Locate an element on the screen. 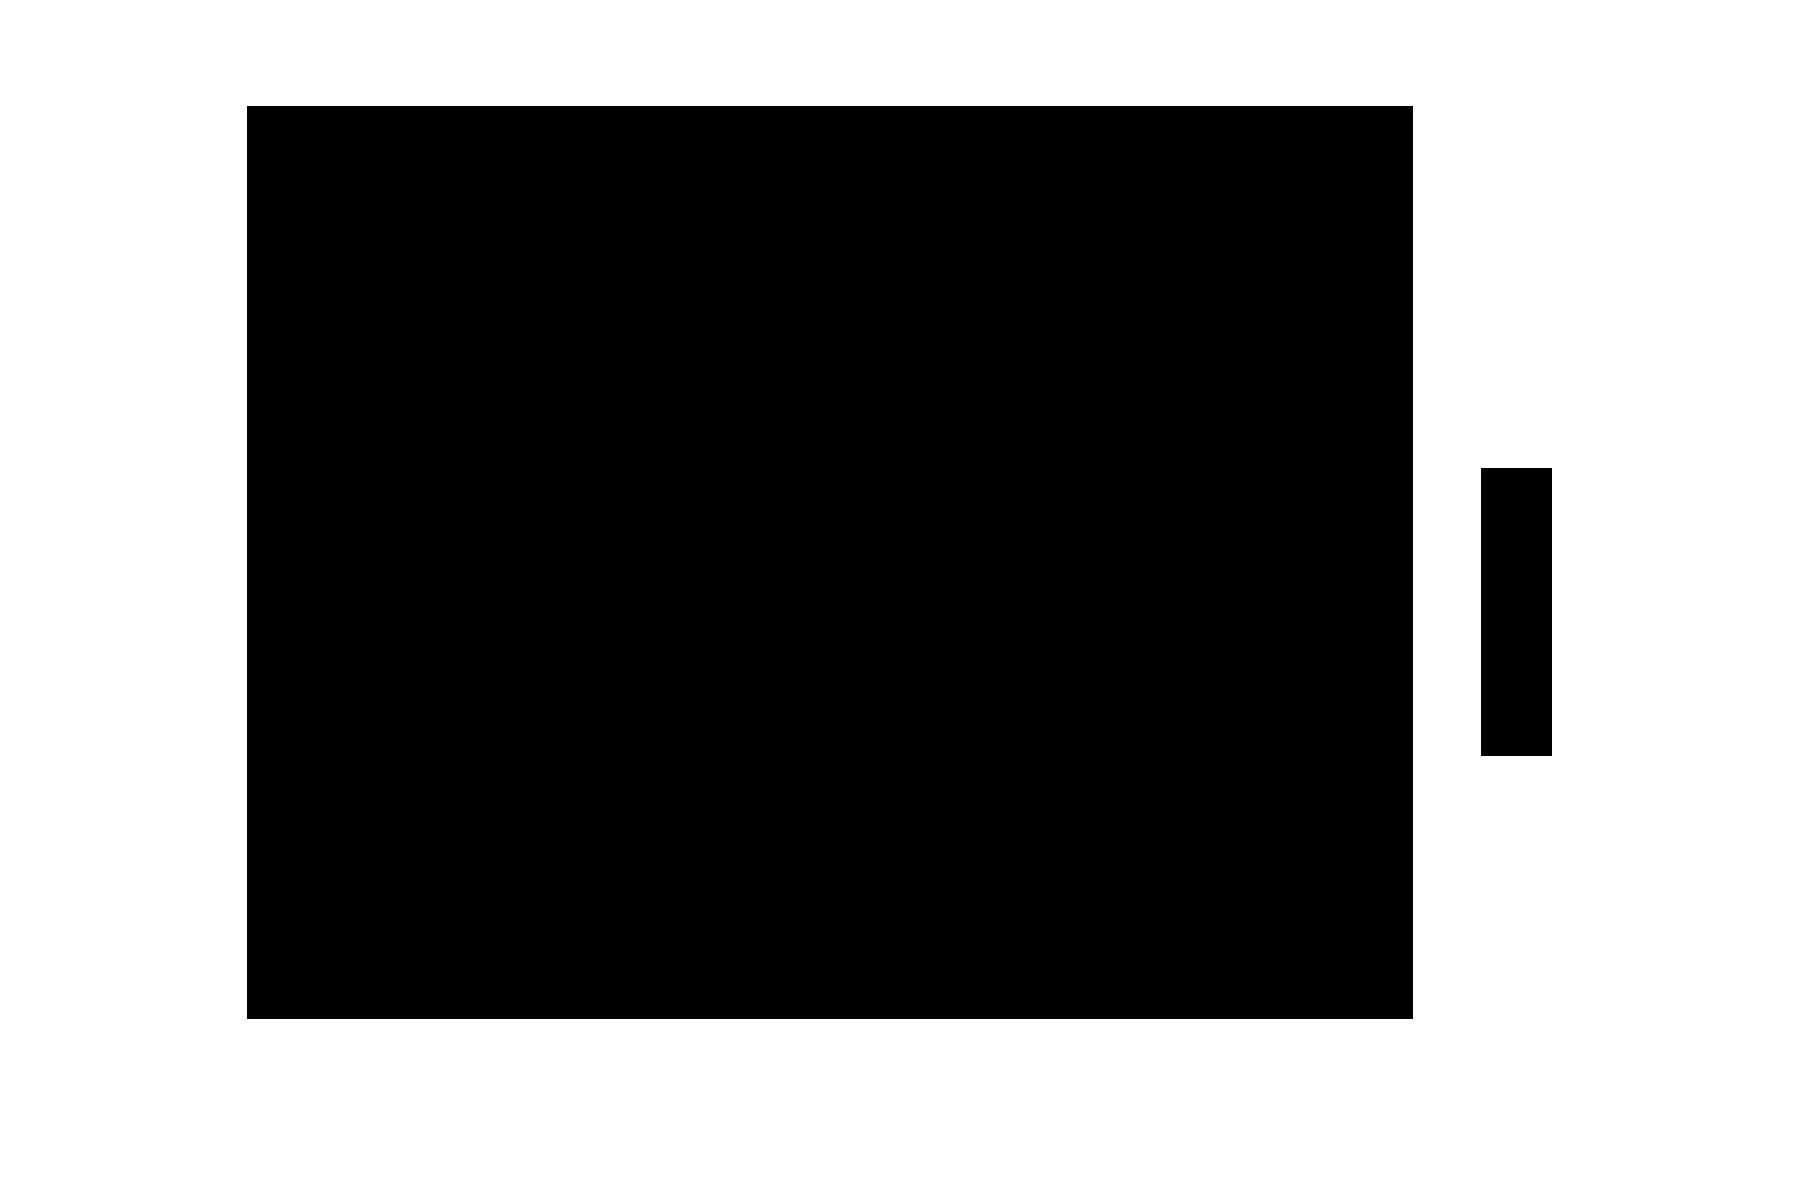  legend-dot-ais-icon is located at coordinates (1517, 576).